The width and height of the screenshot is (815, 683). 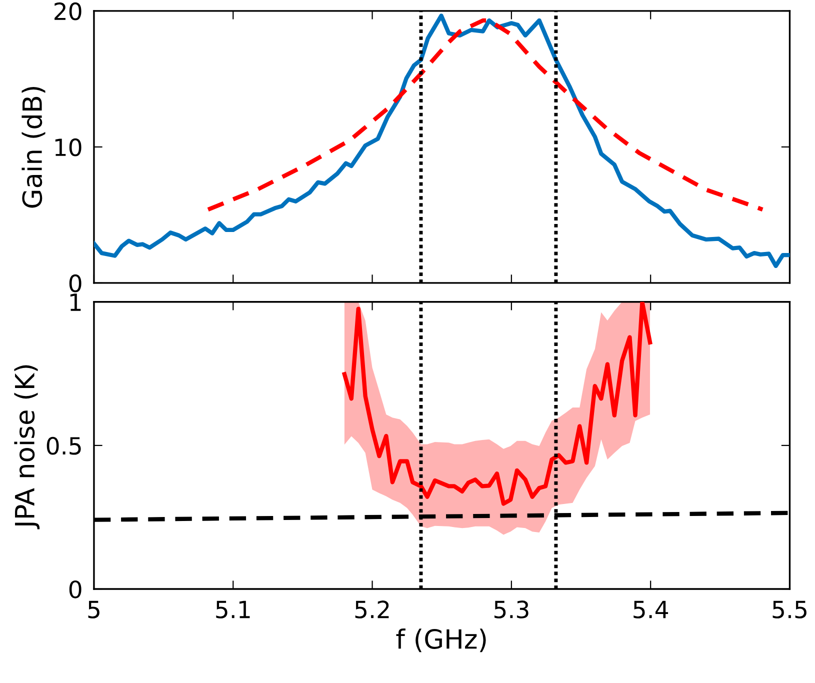 I want to click on x-tick-label: 5.3, so click(x=511, y=609).